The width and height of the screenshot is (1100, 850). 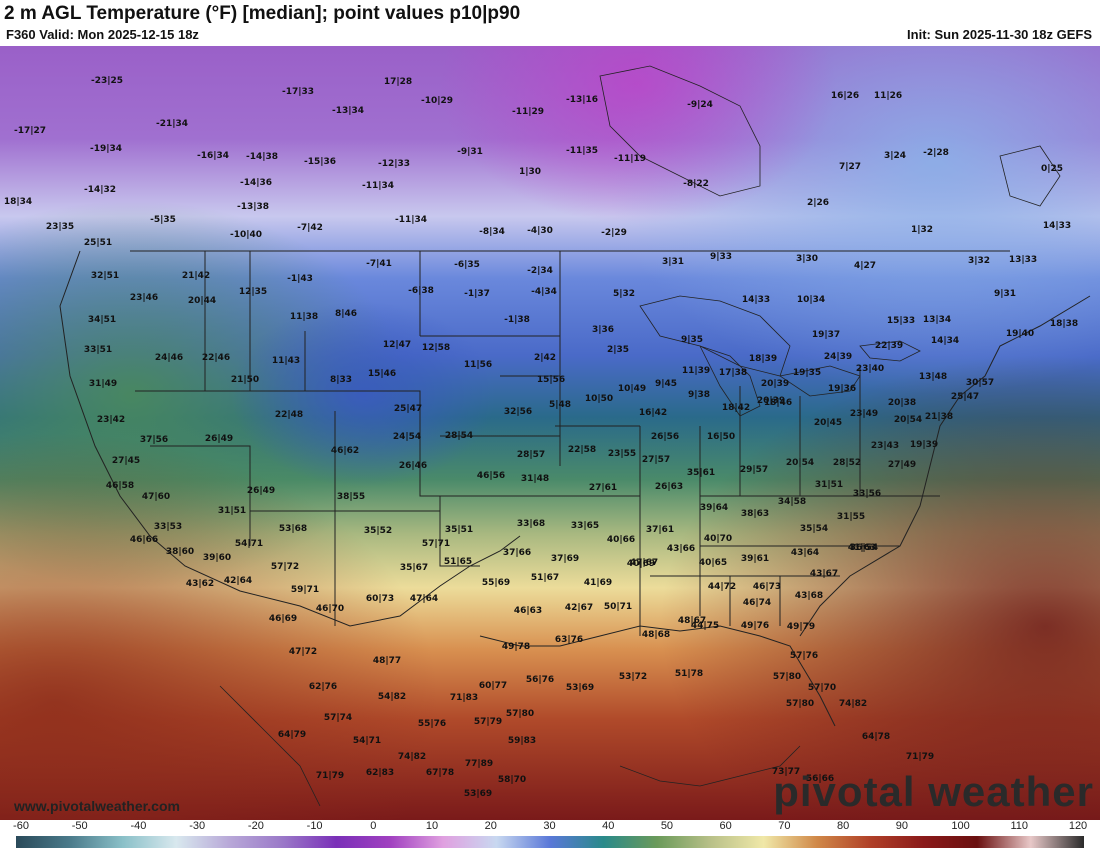 I want to click on point-value: 40|65, so click(x=713, y=563).